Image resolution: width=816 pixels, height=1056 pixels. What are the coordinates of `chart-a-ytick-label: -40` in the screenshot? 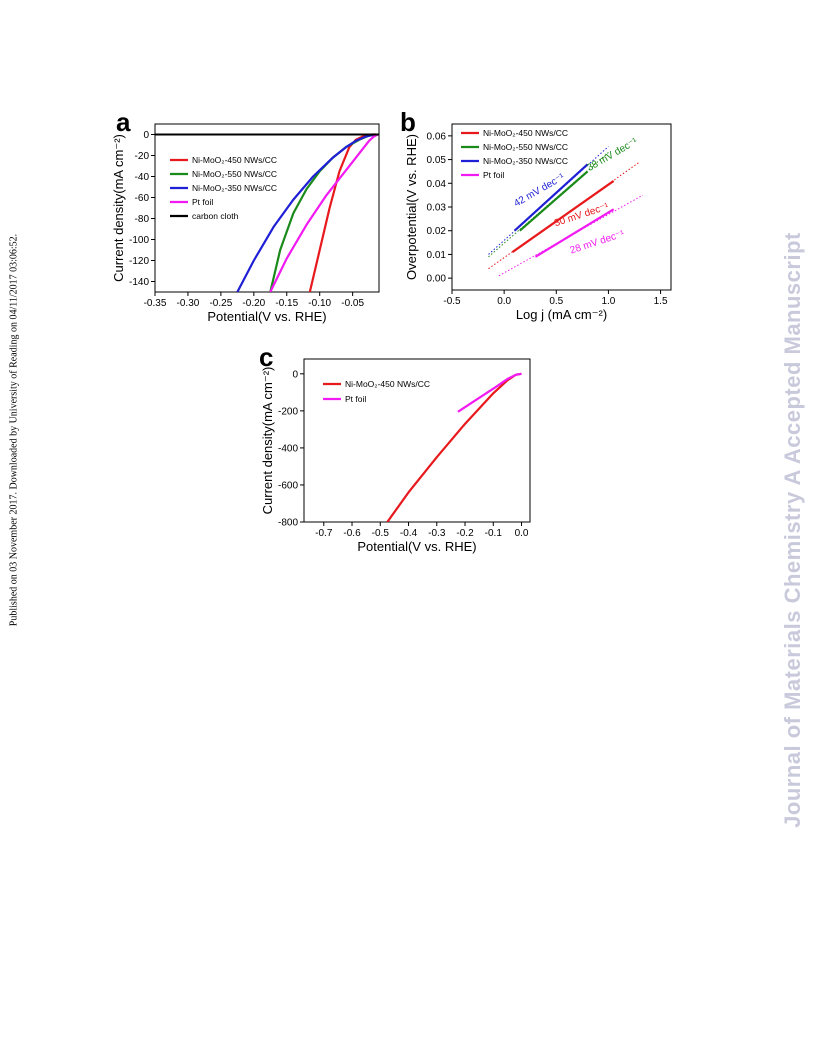 It's located at (142, 177).